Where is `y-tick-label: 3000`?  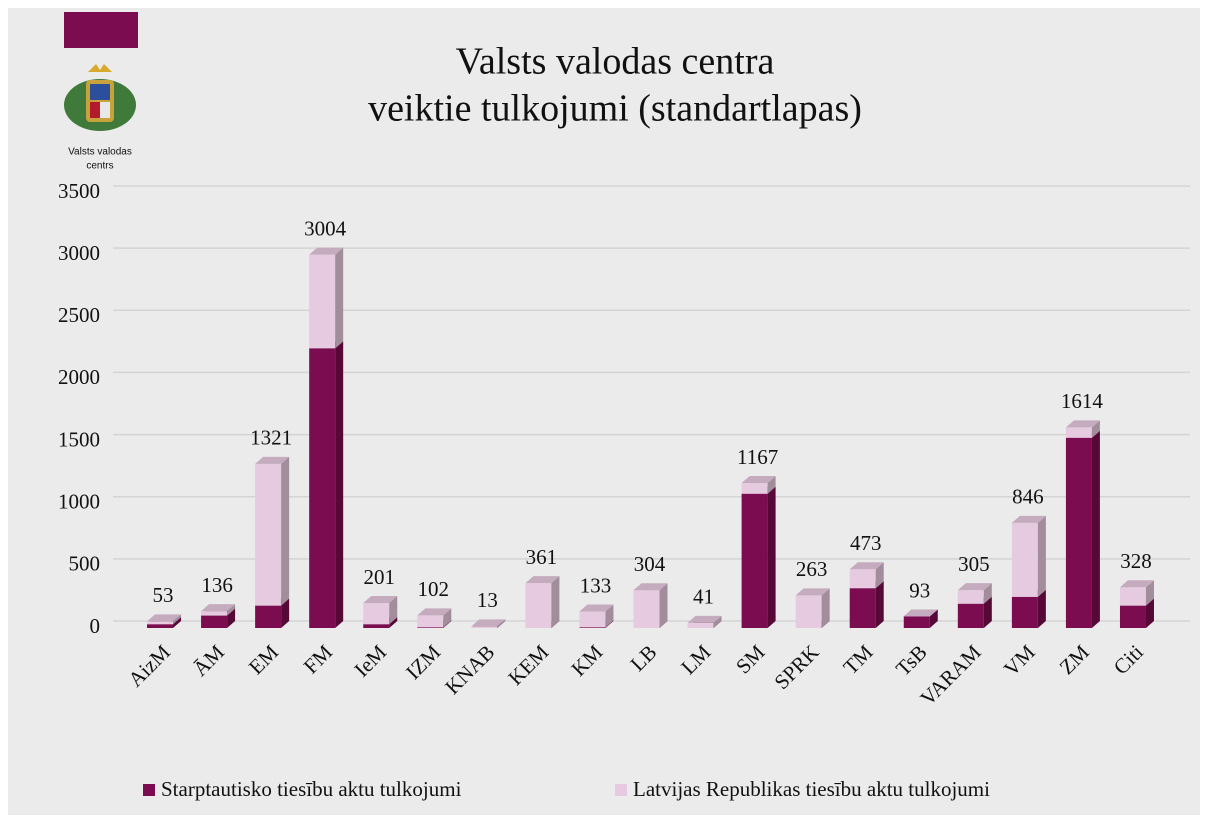
y-tick-label: 3000 is located at coordinates (79, 253).